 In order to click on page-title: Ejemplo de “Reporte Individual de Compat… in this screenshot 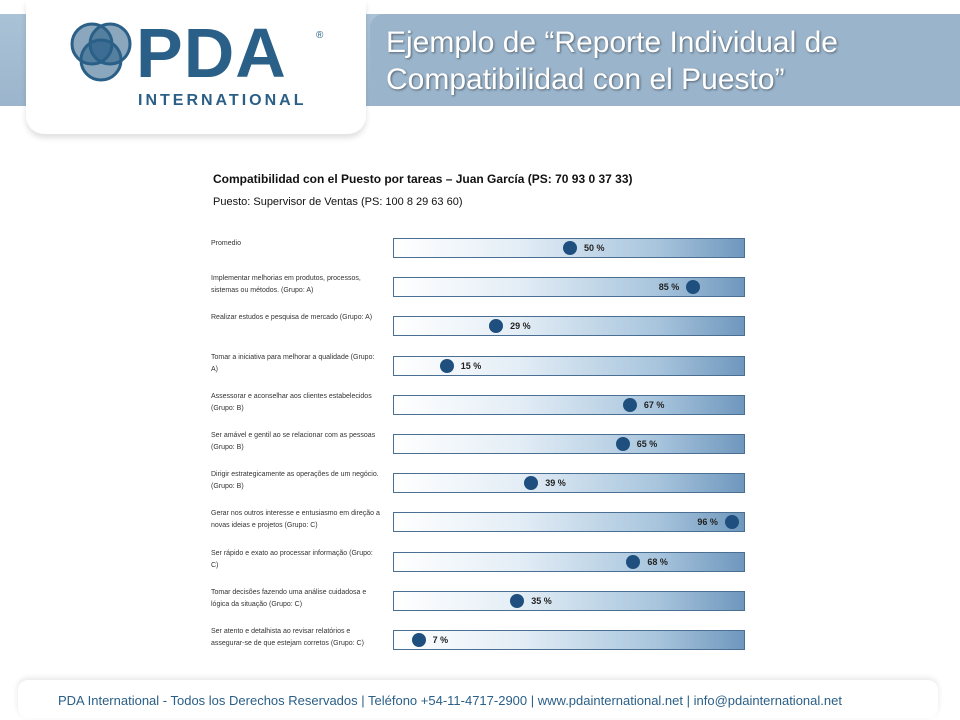, I will do `click(612, 61)`.